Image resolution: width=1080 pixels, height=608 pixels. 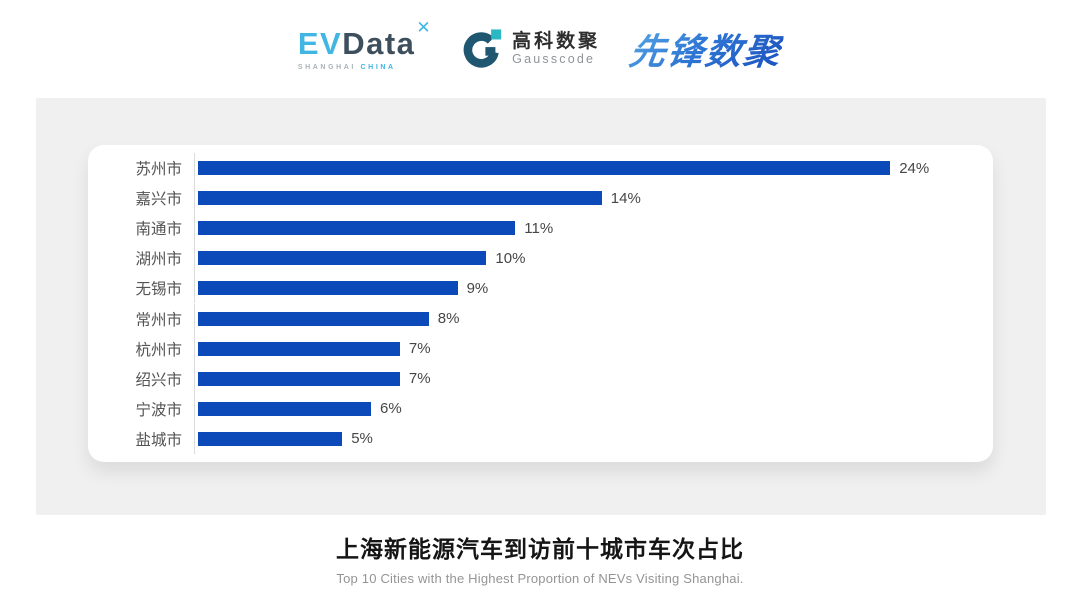 I want to click on chart-row: 绍兴市 7%, so click(x=534, y=378).